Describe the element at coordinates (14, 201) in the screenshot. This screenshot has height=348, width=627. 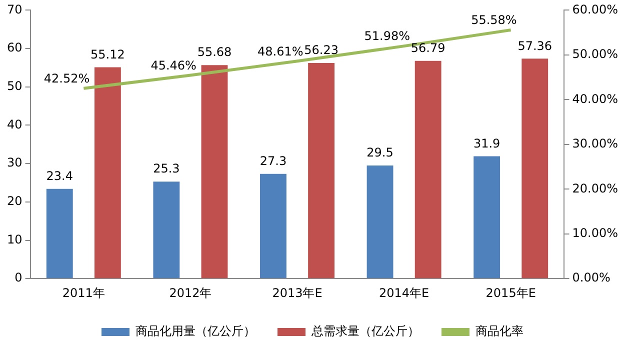
I see `y-tick-label: 20` at that location.